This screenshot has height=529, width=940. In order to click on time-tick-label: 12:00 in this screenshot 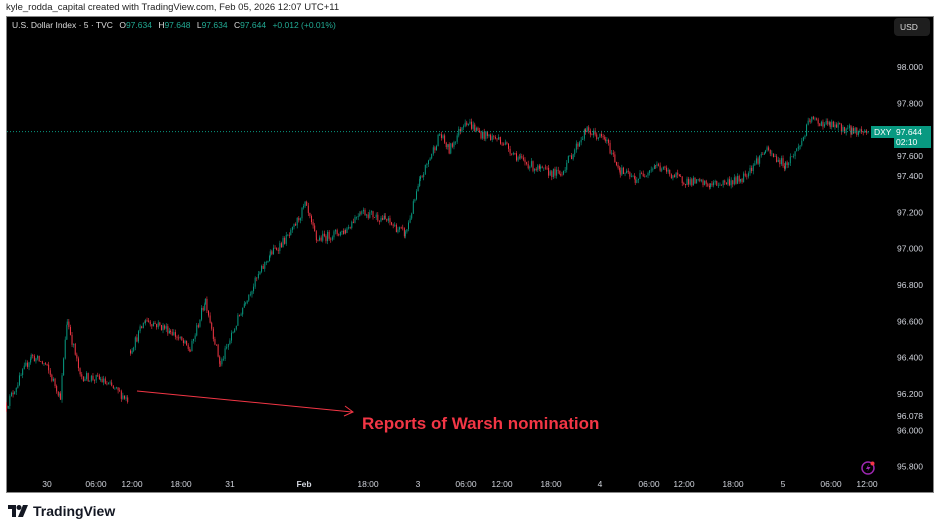, I will do `click(867, 484)`.